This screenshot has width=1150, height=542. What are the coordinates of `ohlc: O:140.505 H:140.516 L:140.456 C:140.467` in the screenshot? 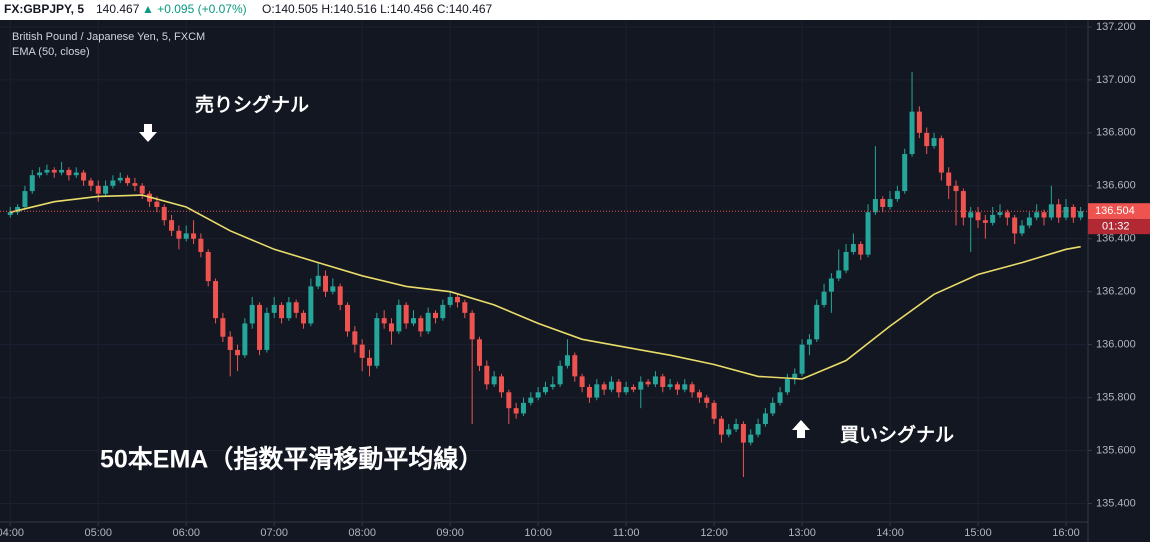 It's located at (377, 9).